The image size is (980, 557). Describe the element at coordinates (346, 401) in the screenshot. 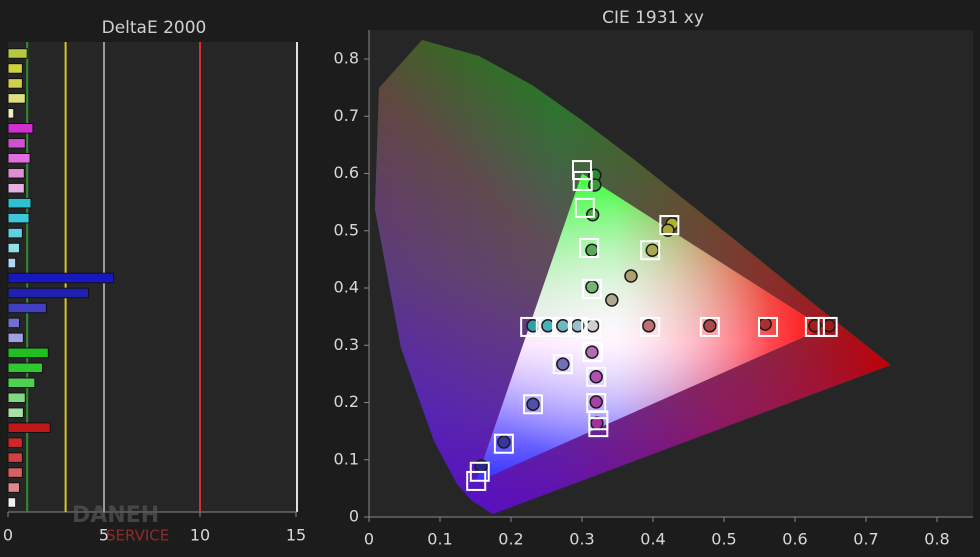

I see `y-tick-label: 0.2` at that location.